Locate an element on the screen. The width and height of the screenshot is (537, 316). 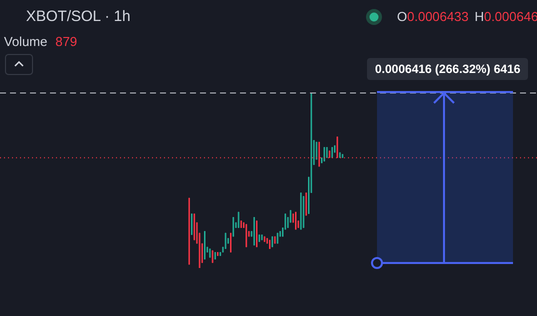
text: O is located at coordinates (402, 16).